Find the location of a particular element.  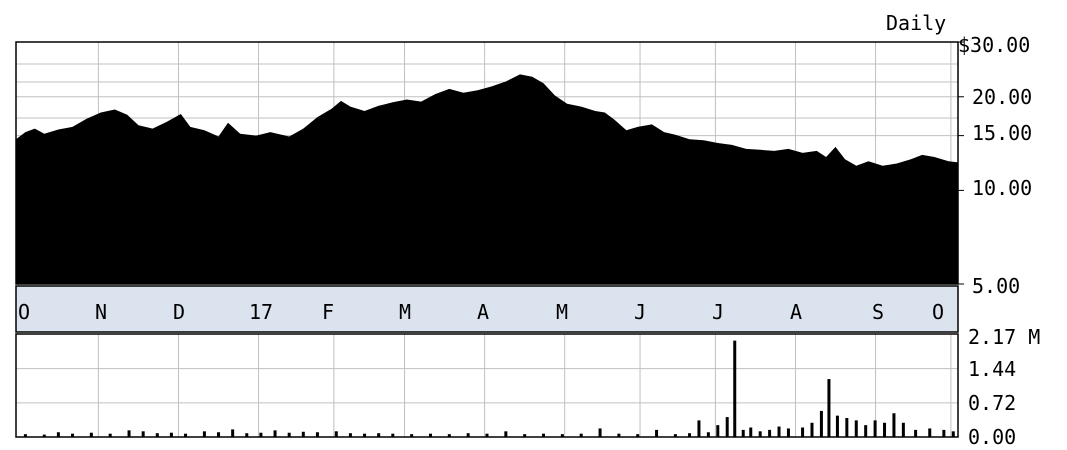

volume-axis-label: 1.44 is located at coordinates (992, 369).